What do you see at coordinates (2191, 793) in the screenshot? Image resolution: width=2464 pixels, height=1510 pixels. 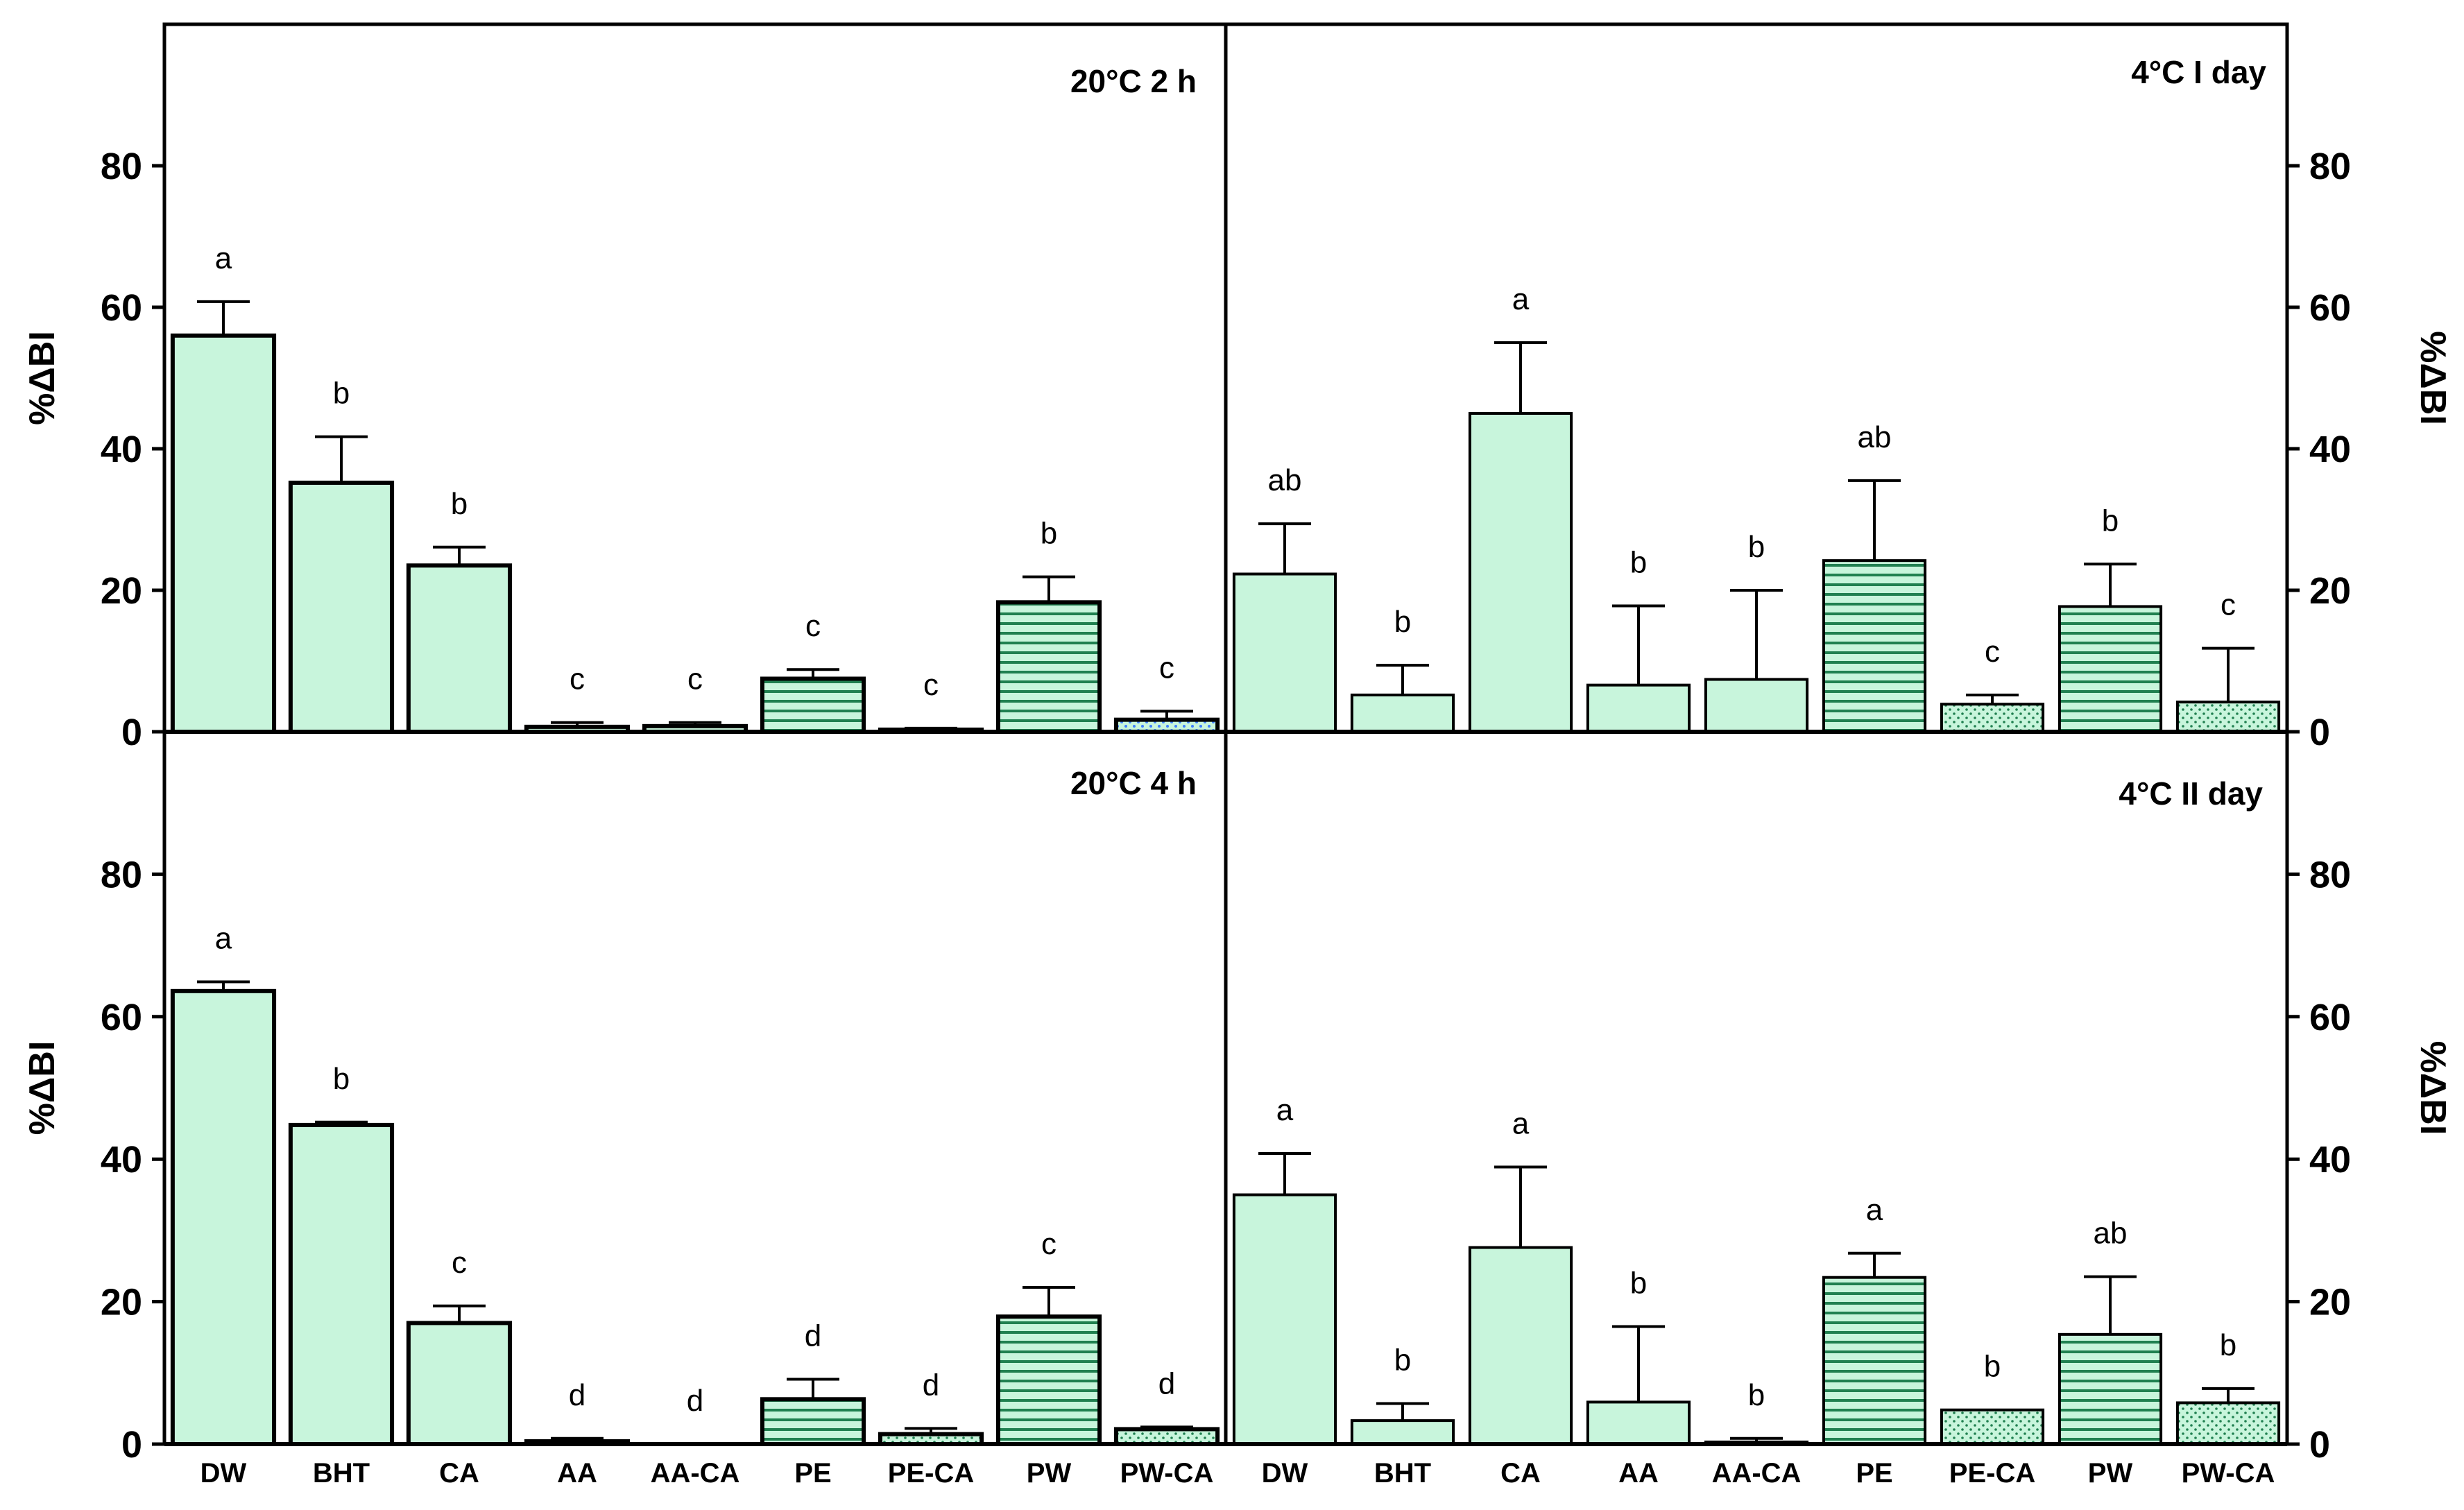 I see `panel-title: 4°C II day` at bounding box center [2191, 793].